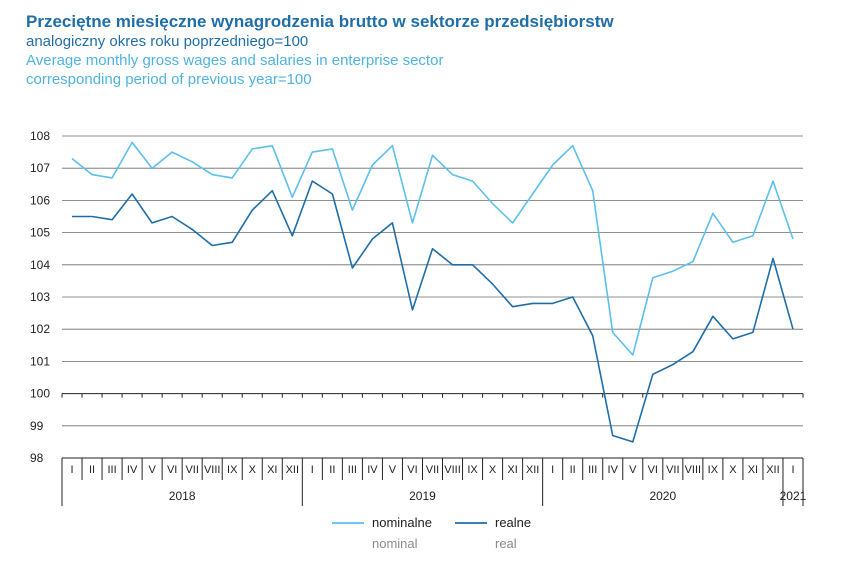 Image resolution: width=849 pixels, height=568 pixels. I want to click on legend-label-en-real: real, so click(506, 543).